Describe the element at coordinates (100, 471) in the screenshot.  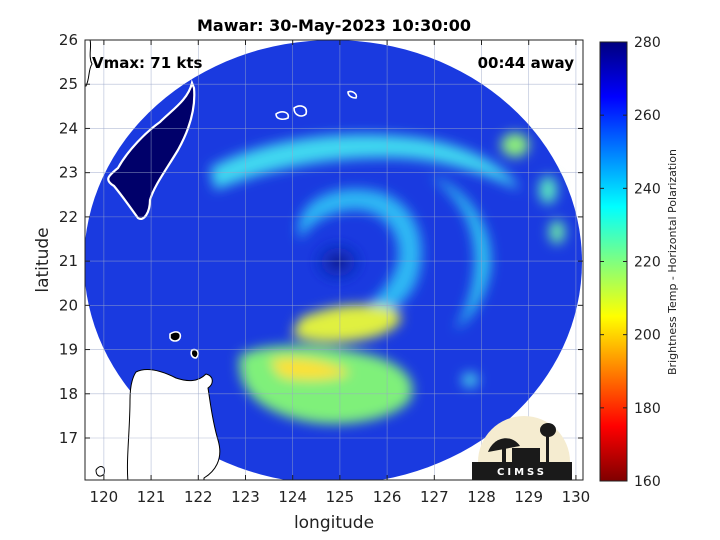
I see `island-outline` at that location.